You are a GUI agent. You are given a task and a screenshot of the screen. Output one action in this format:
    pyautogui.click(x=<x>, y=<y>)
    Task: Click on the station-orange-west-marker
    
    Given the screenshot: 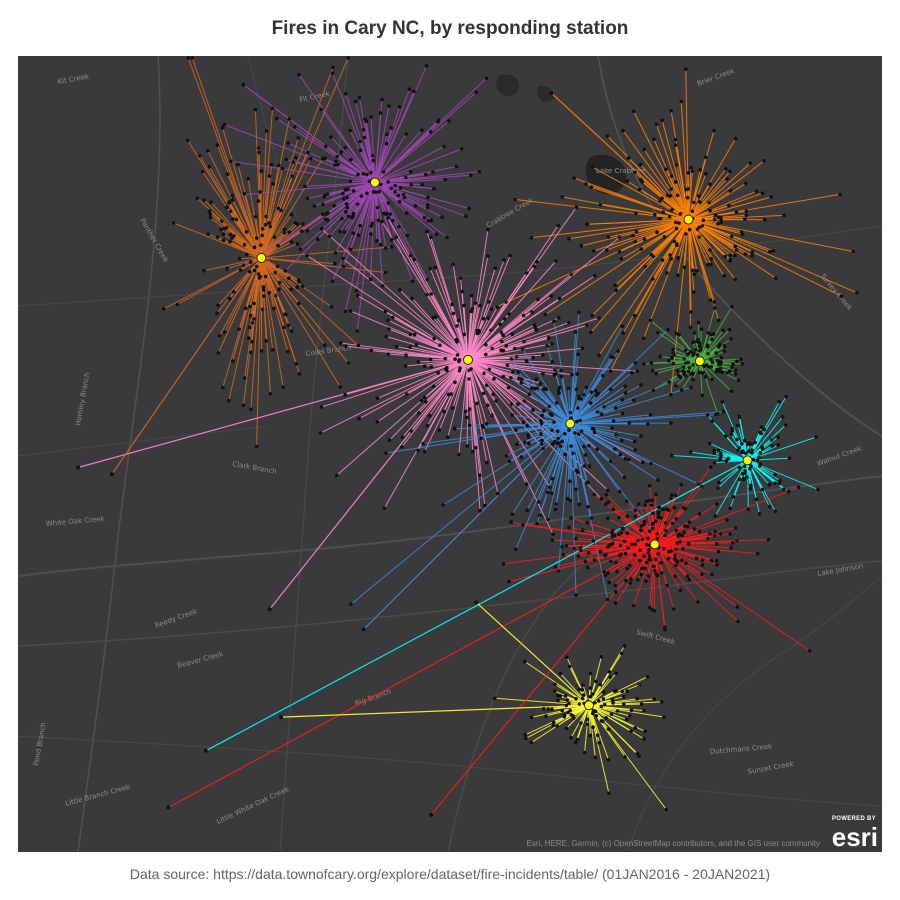 What is the action you would take?
    pyautogui.click(x=261, y=258)
    